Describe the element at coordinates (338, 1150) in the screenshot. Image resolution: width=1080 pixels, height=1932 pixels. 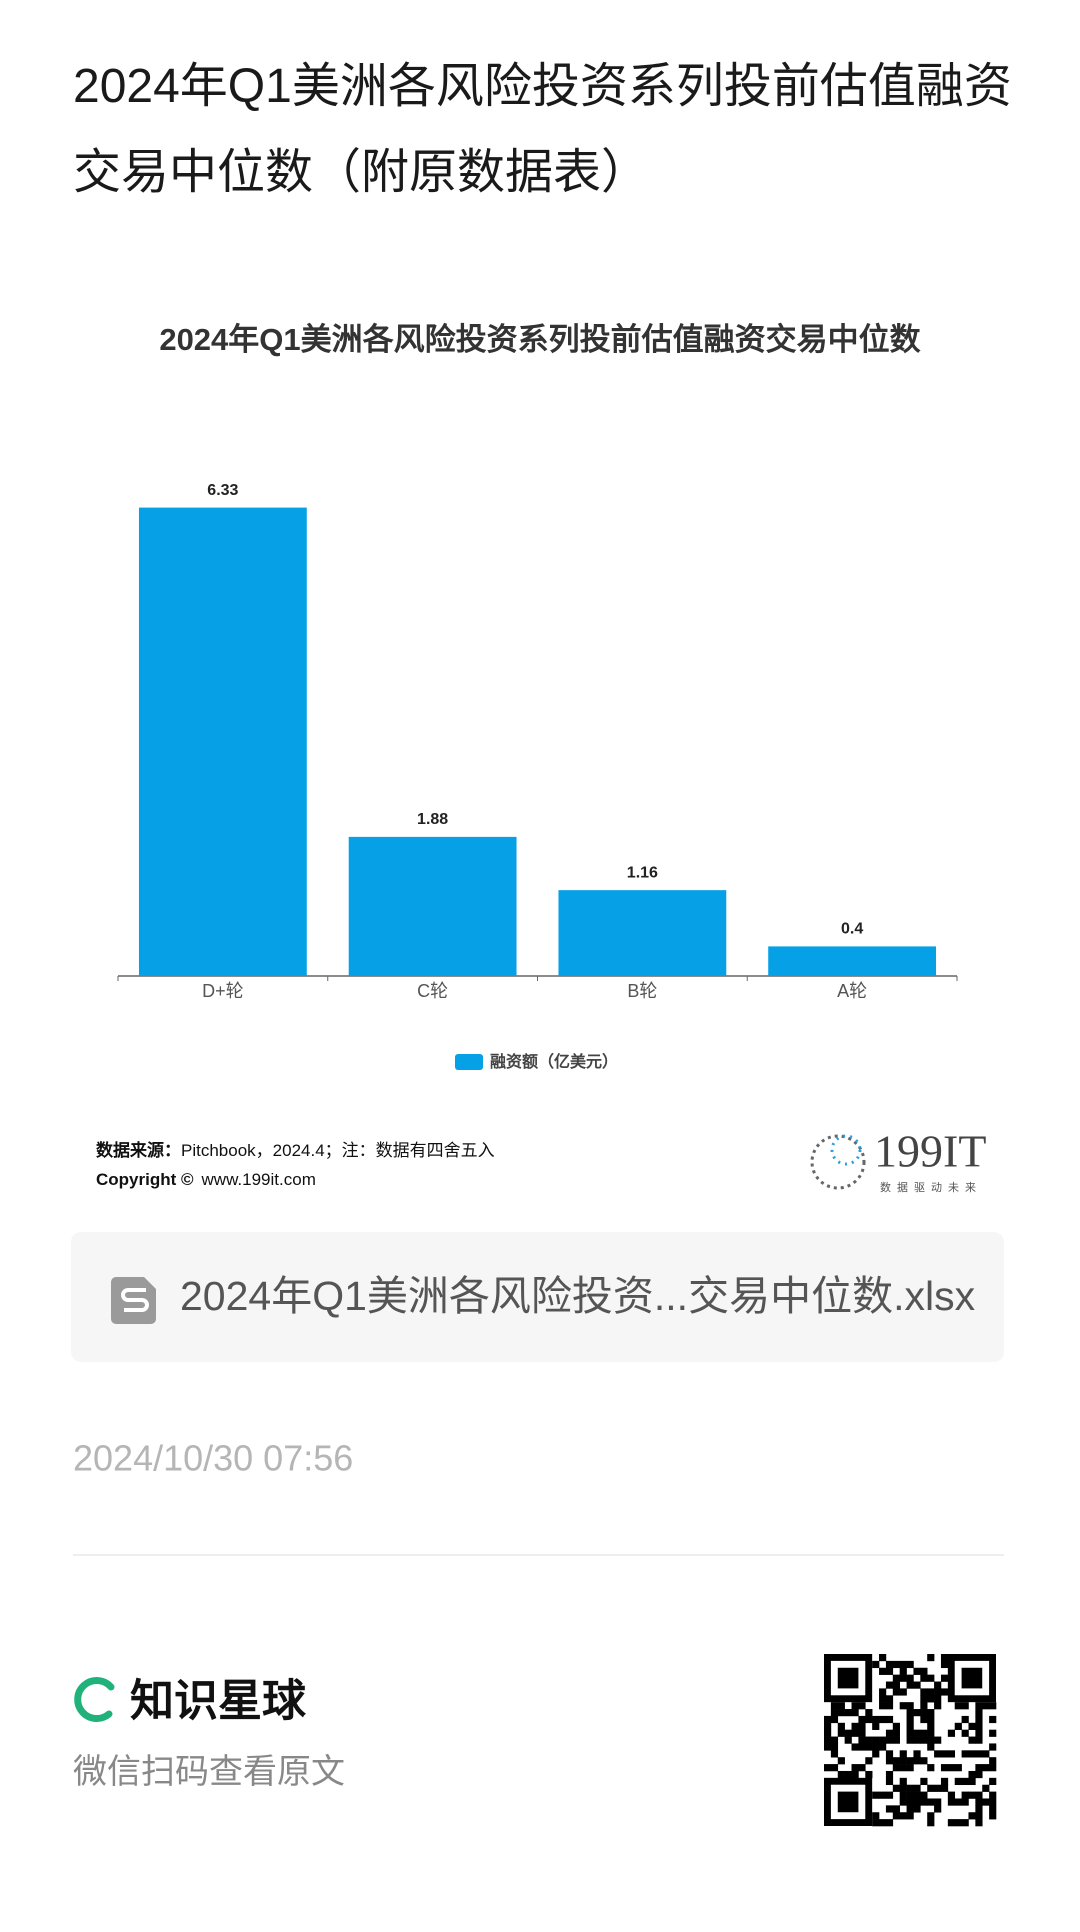
I see `source-text: Pitchbook，2024.4；注：数据有四舍五入` at that location.